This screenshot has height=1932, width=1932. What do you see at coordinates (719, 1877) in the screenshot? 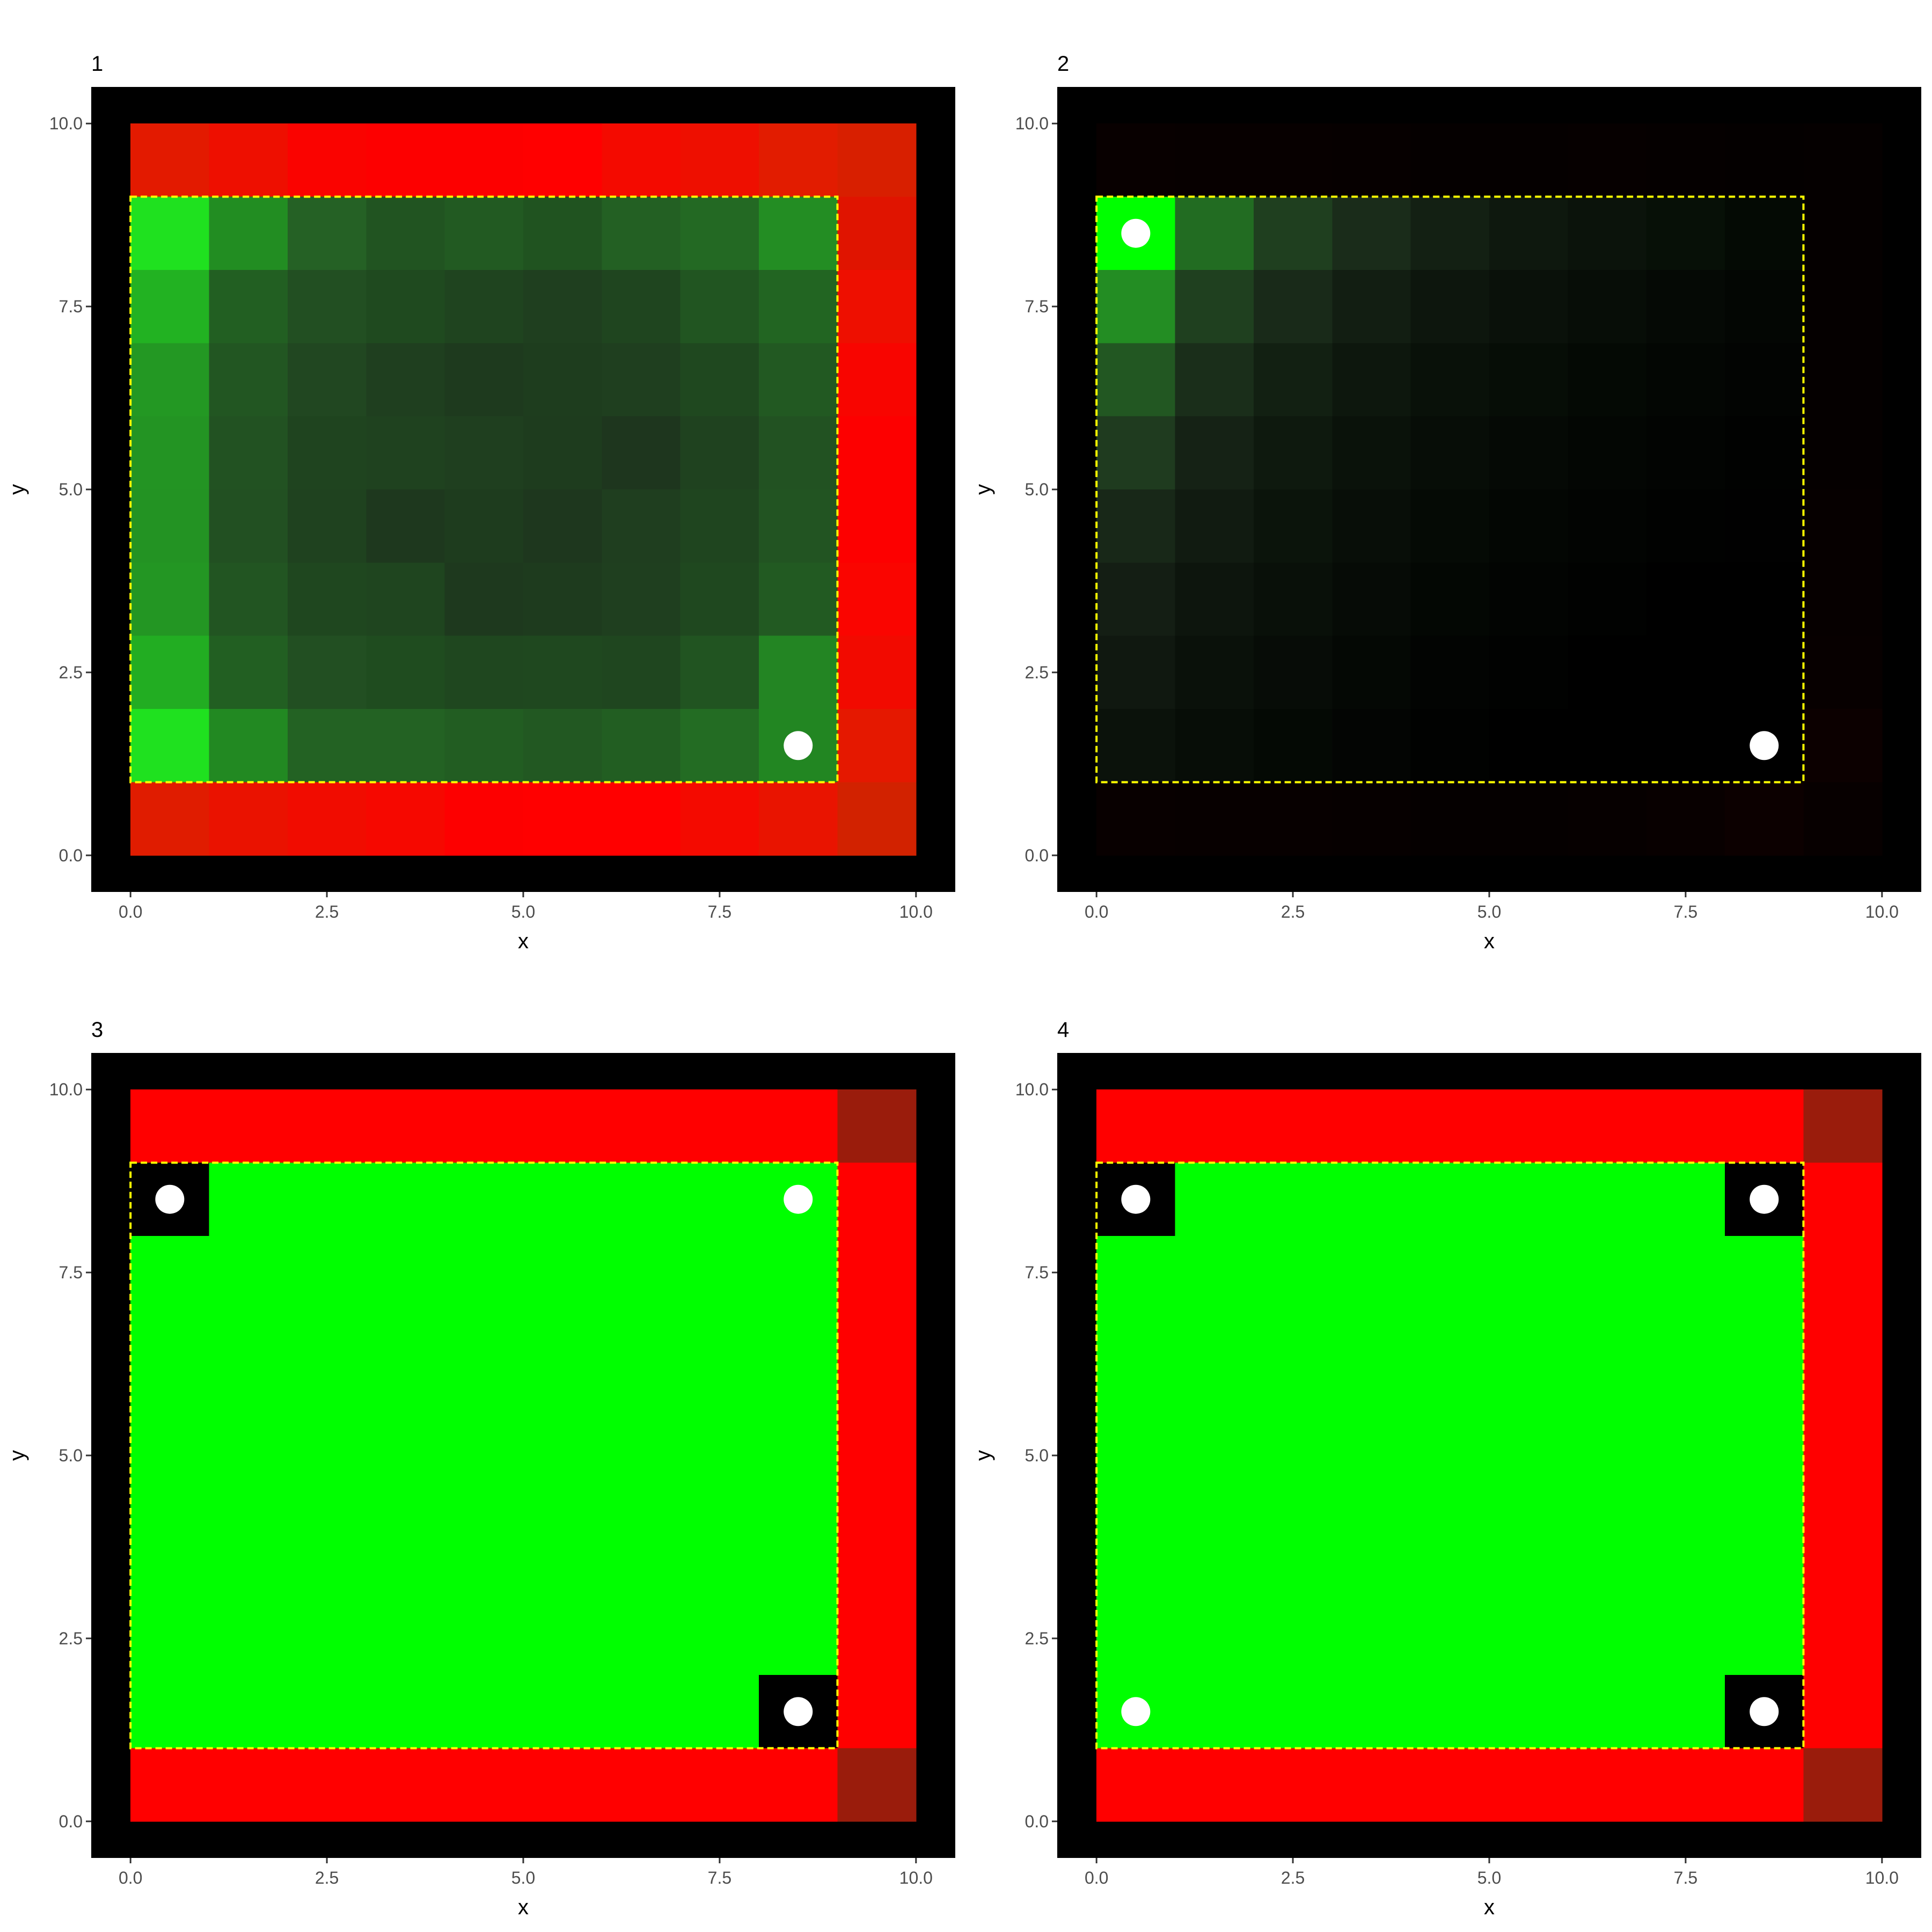
I see `x-tick-label: 7.5` at bounding box center [719, 1877].